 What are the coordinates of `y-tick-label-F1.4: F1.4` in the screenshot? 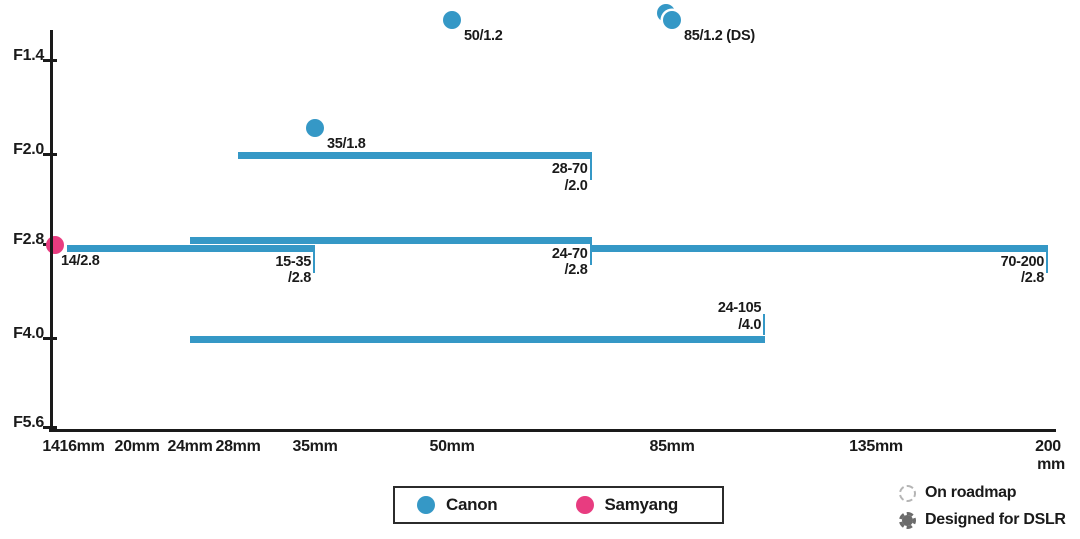 It's located at (28, 55).